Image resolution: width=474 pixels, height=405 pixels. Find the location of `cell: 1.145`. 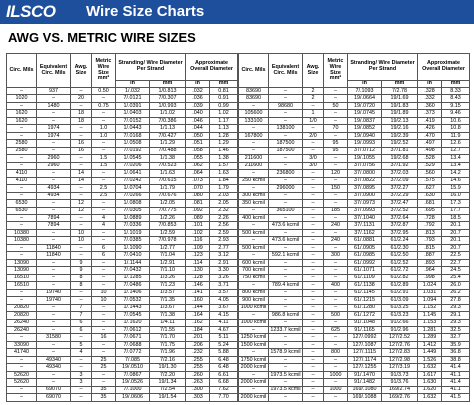

cell: 1.145 is located at coordinates (429, 315).